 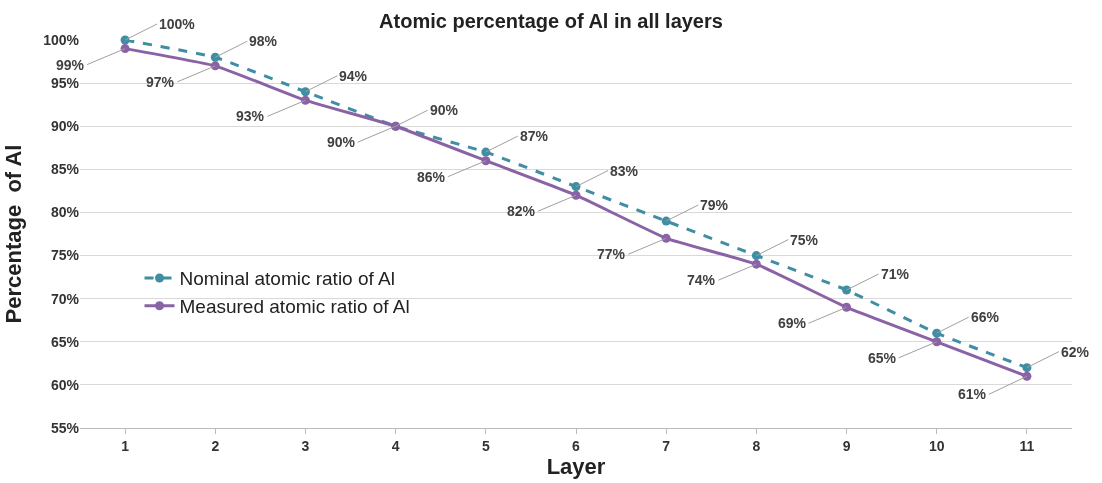 What do you see at coordinates (985, 317) in the screenshot?
I see `data-label: 66%` at bounding box center [985, 317].